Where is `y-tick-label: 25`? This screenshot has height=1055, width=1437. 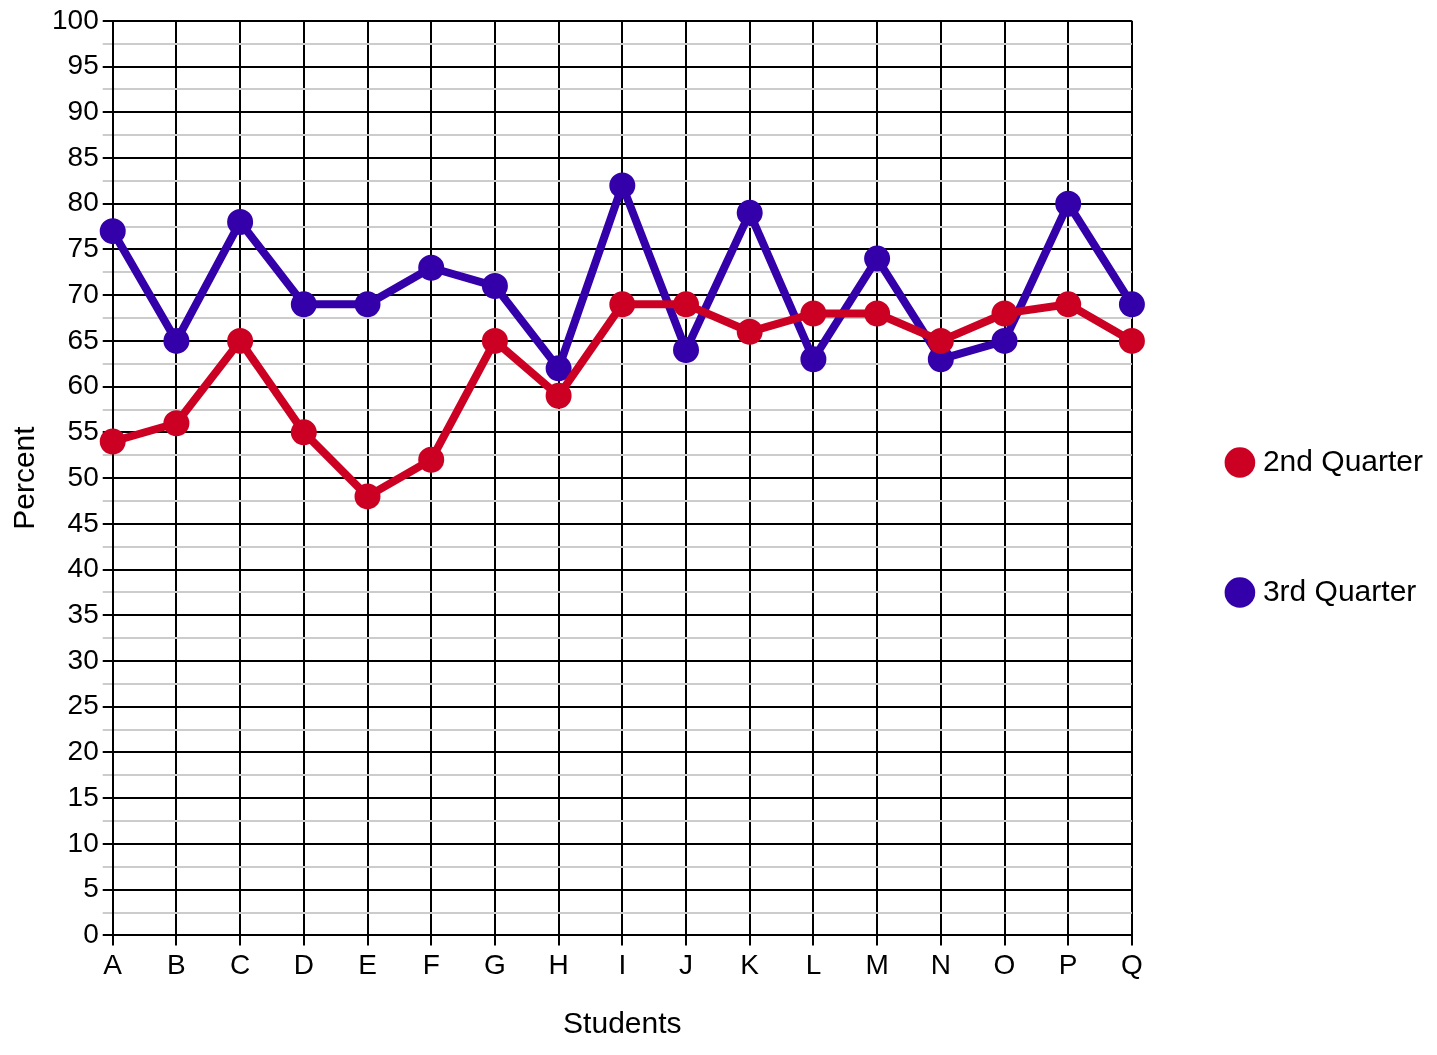 y-tick-label: 25 is located at coordinates (83, 705).